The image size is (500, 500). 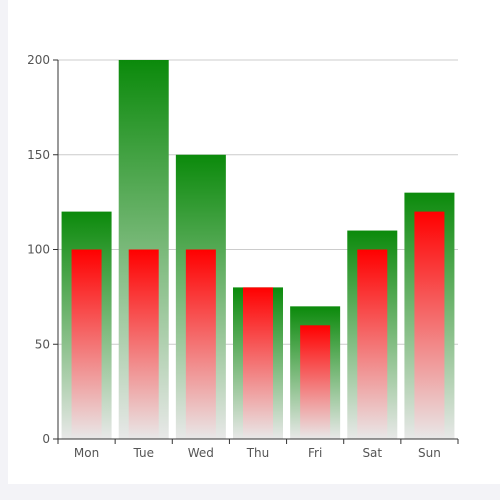 I want to click on x-tick-label: Tue, so click(x=143, y=453).